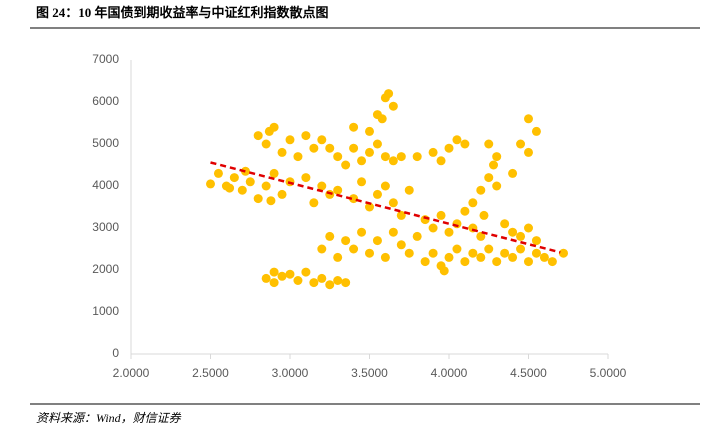  I want to click on source-note: 资料来源：Wind，财信证券, so click(109, 418).